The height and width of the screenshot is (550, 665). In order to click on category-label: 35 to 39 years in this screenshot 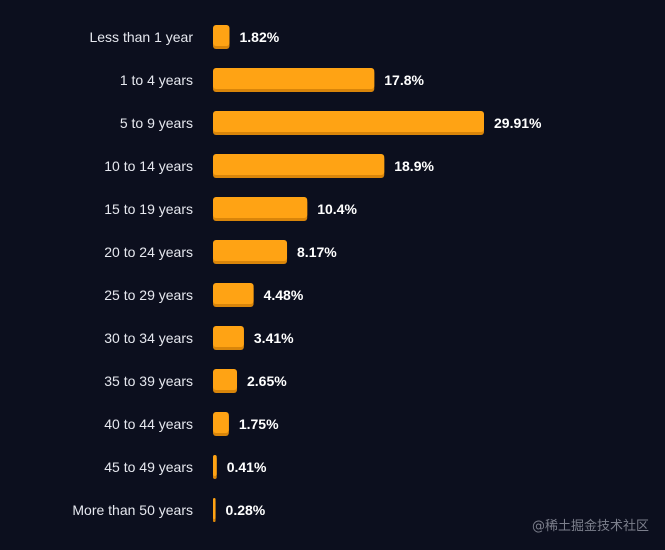, I will do `click(148, 381)`.